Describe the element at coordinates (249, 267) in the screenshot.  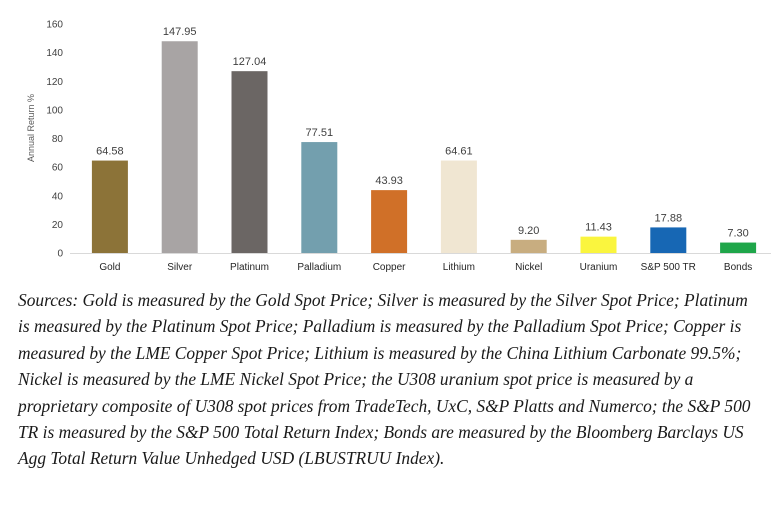
I see `x-category-label: Platinum` at that location.